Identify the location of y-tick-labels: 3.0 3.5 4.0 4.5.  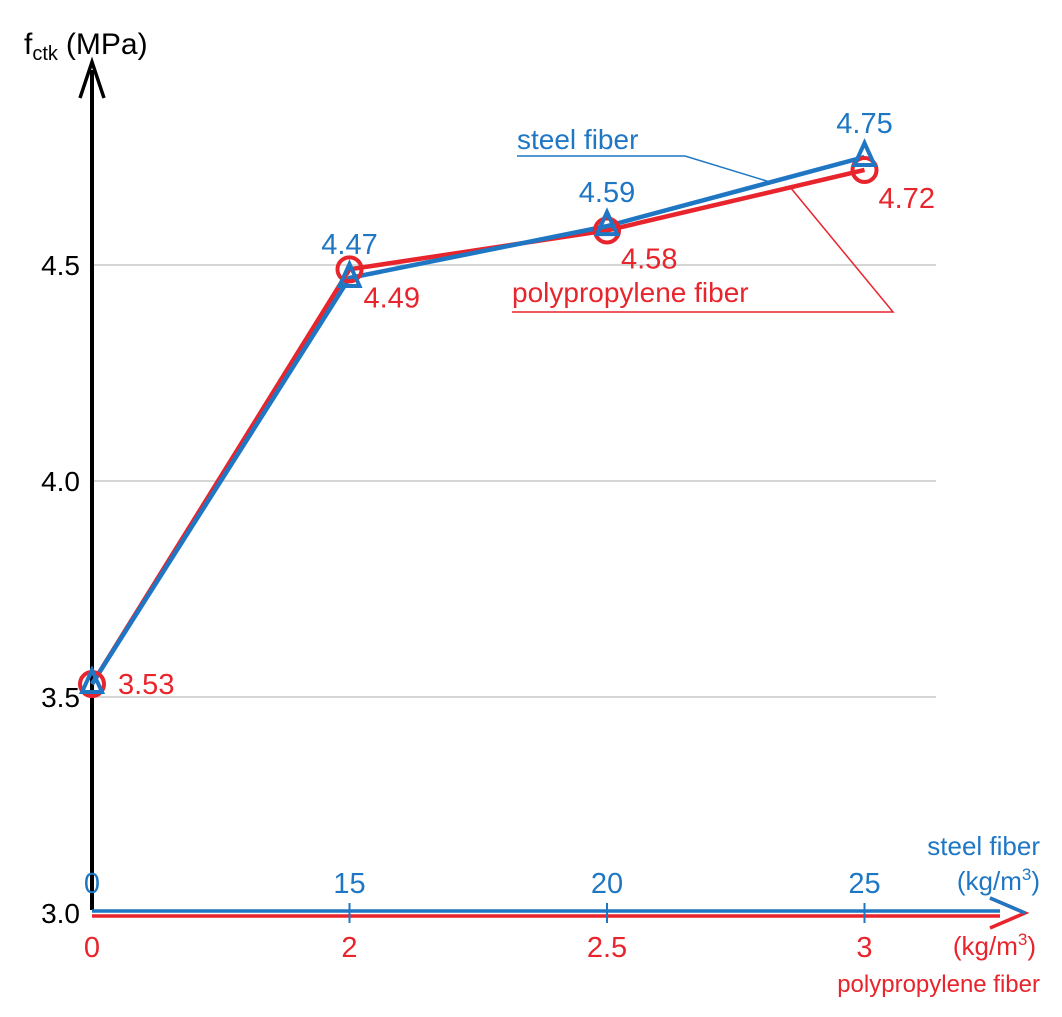
(60, 589).